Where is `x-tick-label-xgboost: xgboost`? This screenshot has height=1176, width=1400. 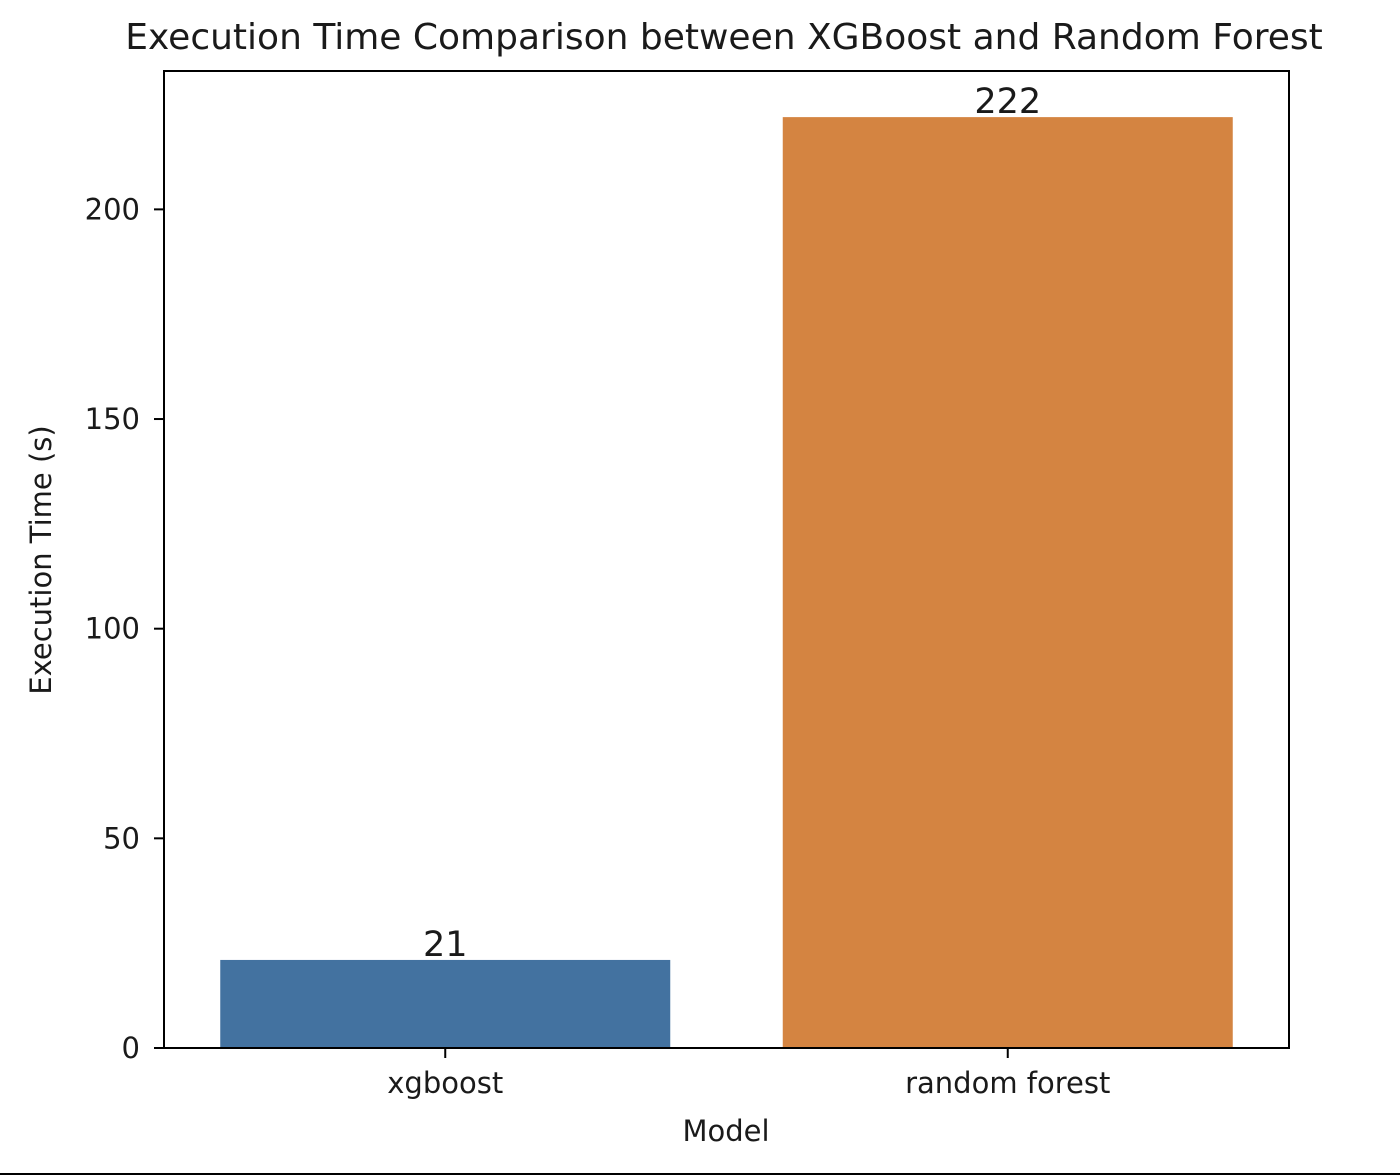 x-tick-label-xgboost: xgboost is located at coordinates (445, 1083).